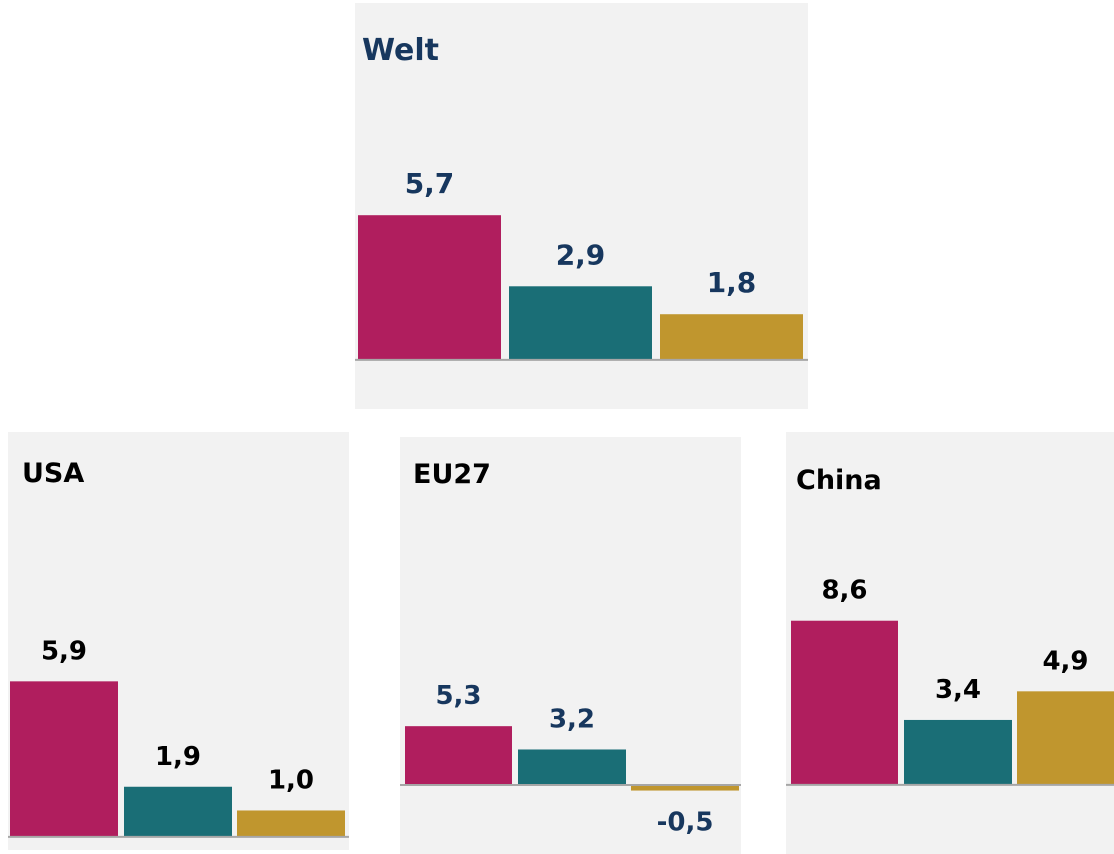  What do you see at coordinates (958, 690) in the screenshot?
I see `value-label: 3,4` at bounding box center [958, 690].